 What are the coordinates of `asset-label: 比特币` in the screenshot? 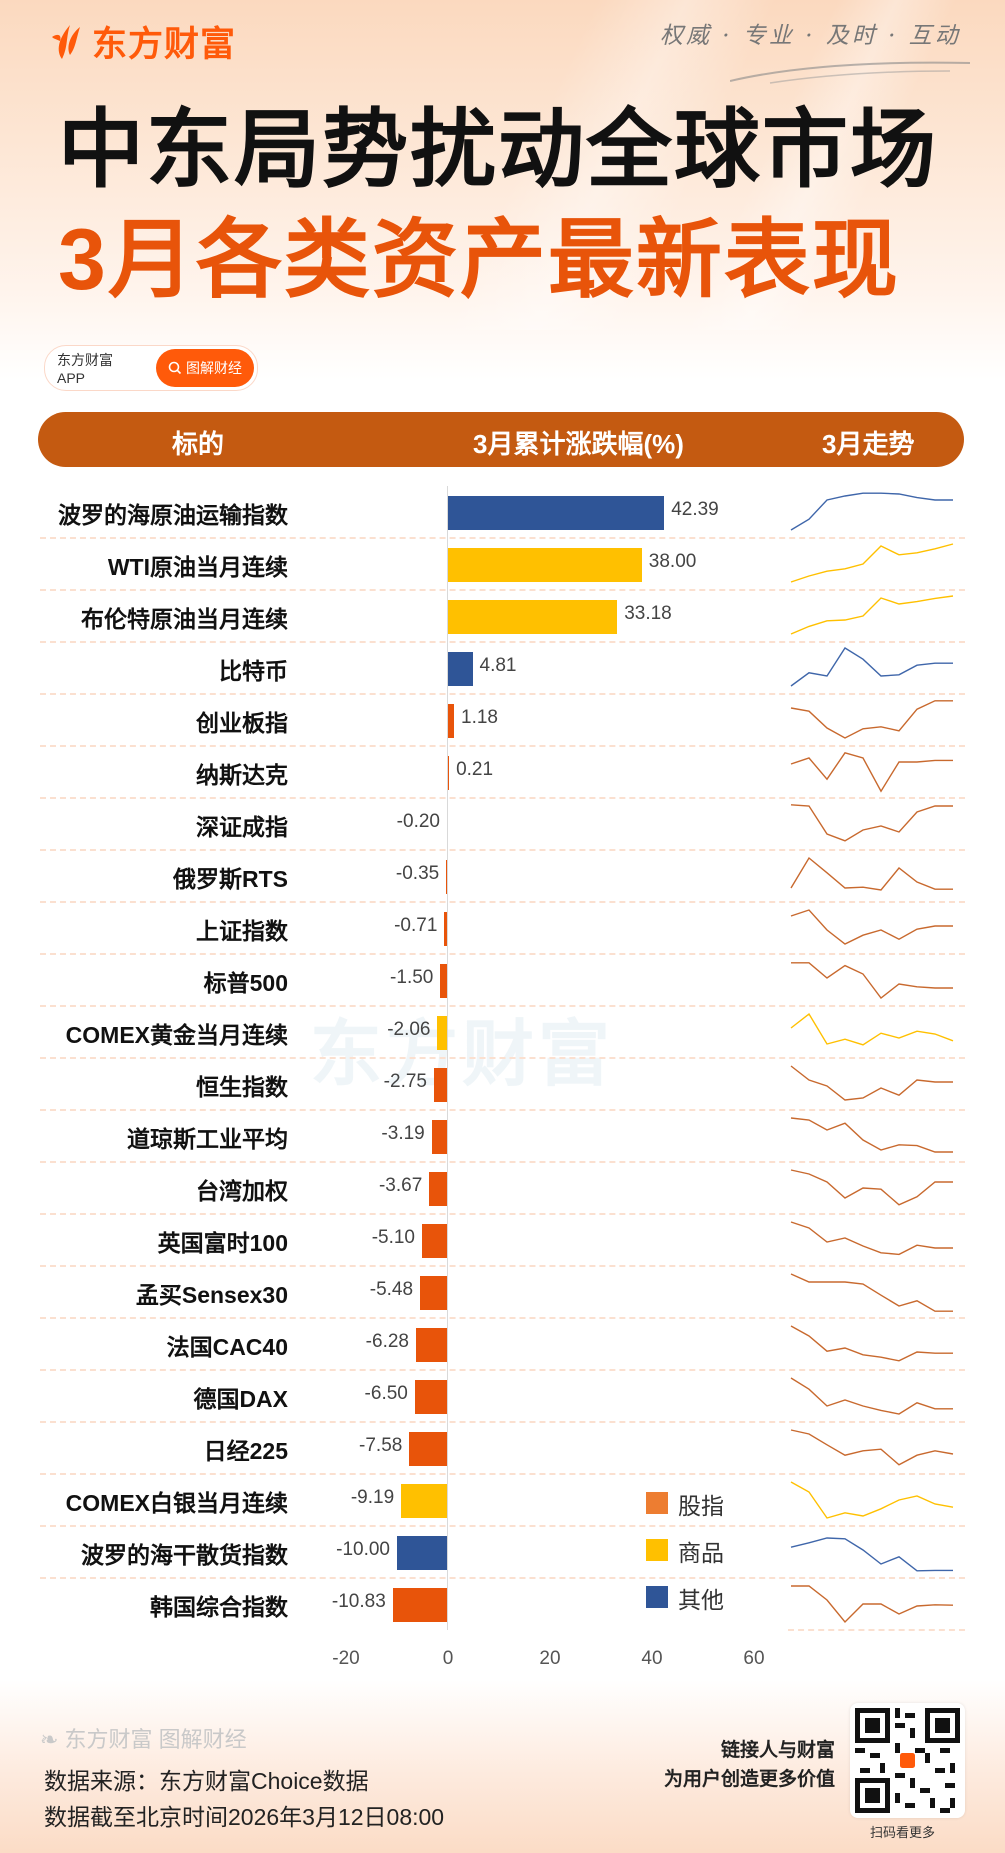 It's located at (253, 671).